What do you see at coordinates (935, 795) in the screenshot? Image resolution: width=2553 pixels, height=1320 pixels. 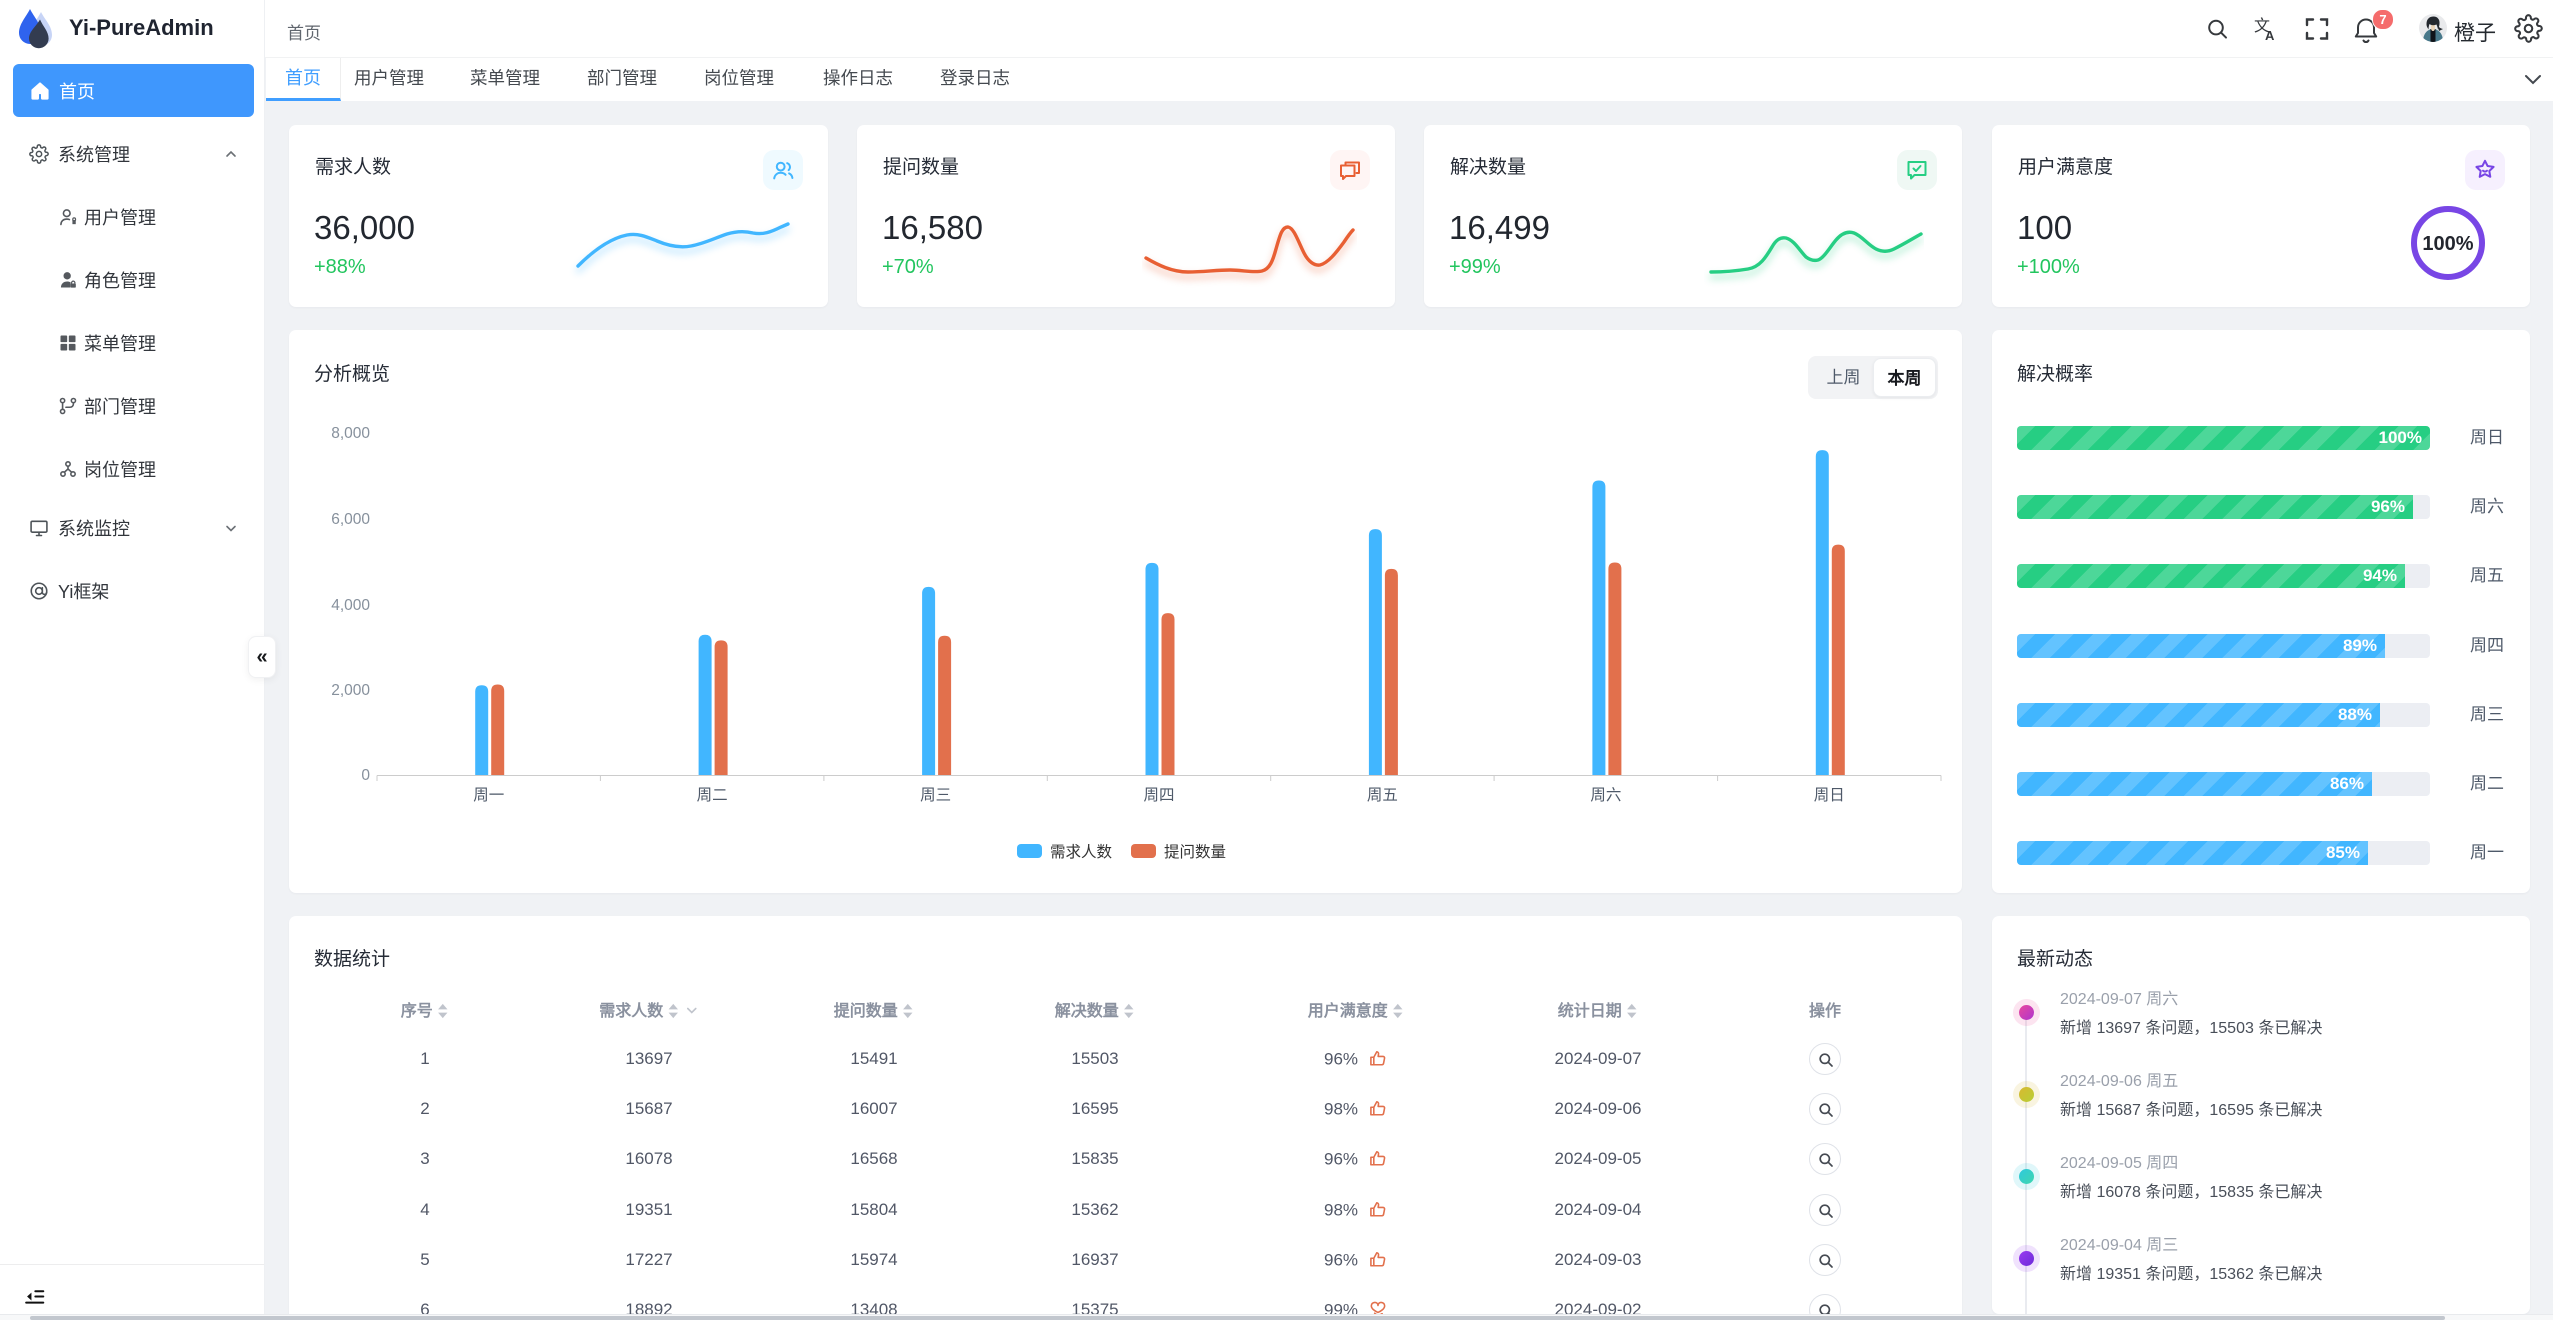 I see `svg-text: 周三` at bounding box center [935, 795].